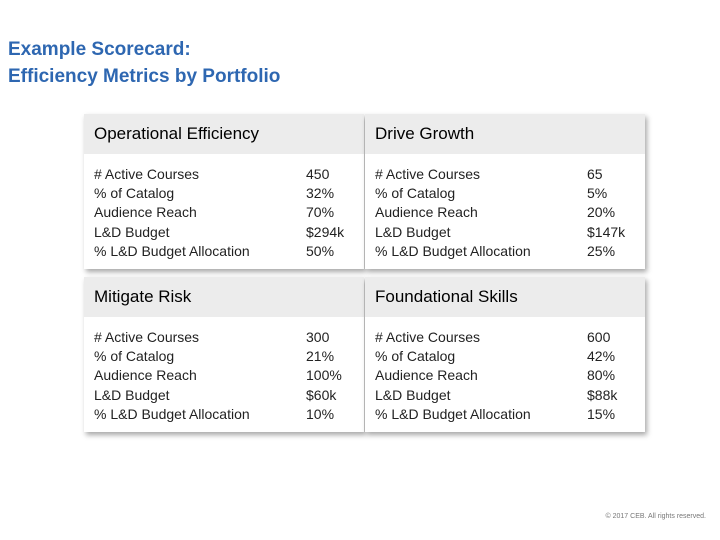 Image resolution: width=720 pixels, height=540 pixels. I want to click on metric-value: 42%, so click(601, 356).